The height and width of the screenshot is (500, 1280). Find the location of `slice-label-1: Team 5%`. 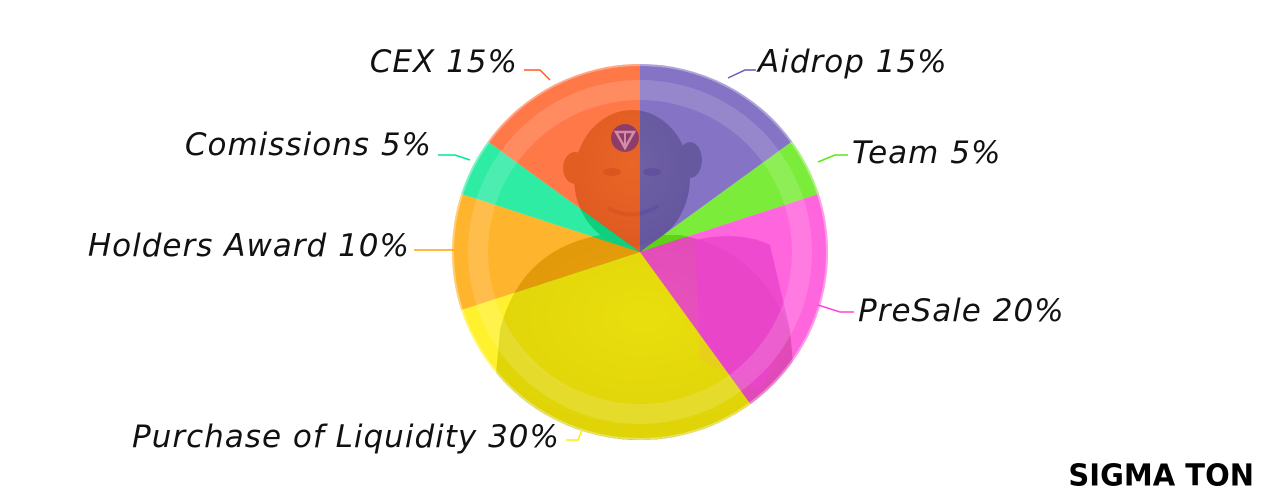

slice-label-1: Team 5% is located at coordinates (926, 153).